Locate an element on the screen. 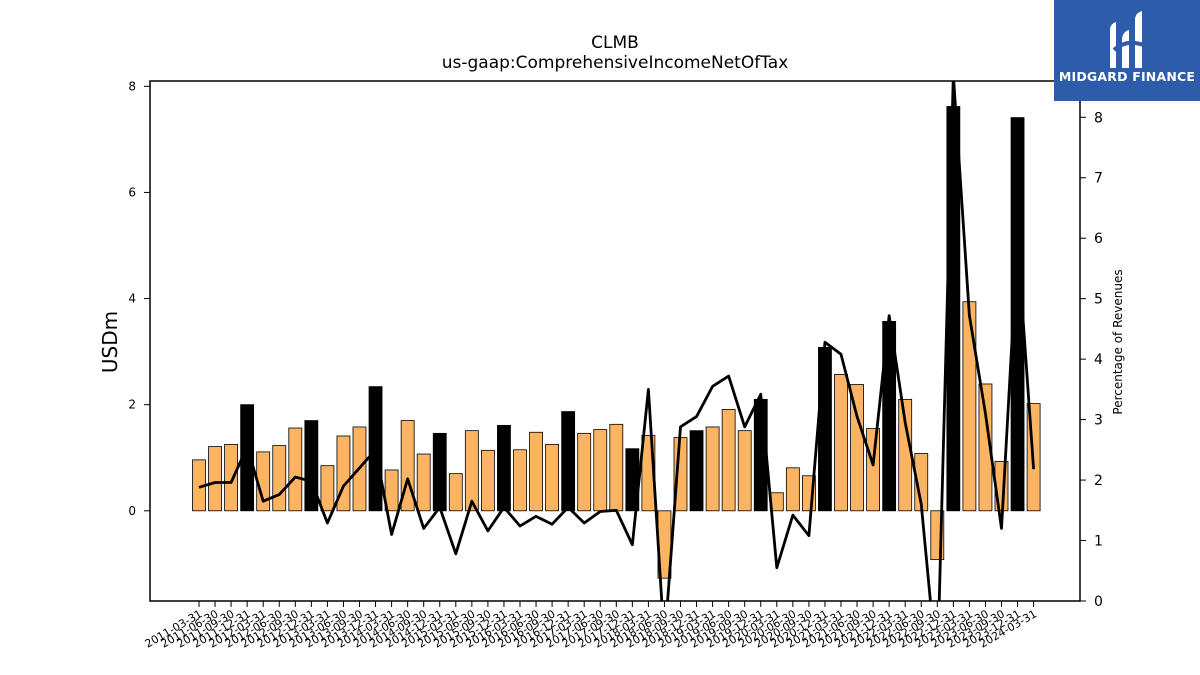 The height and width of the screenshot is (675, 1200). y2-tick-label: 7 is located at coordinates (1098, 179).